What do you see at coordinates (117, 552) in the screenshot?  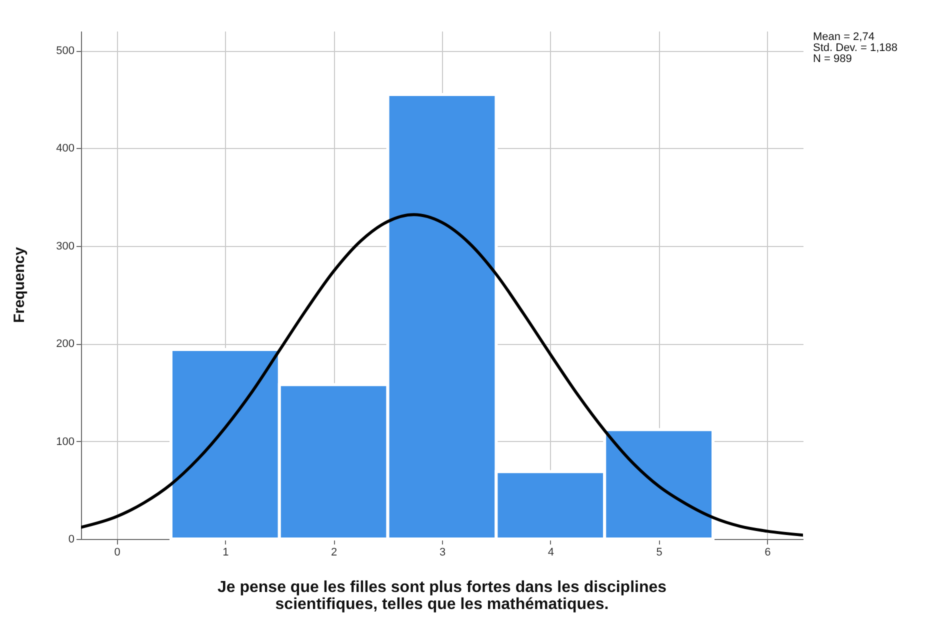 I see `x-tick-label: 0` at bounding box center [117, 552].